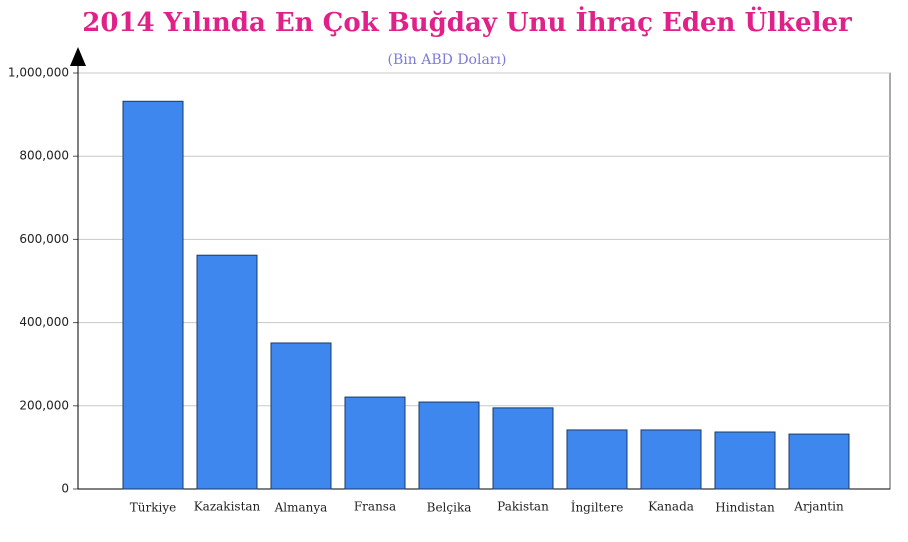  I want to click on x-tick-label: Fransa, so click(375, 507).